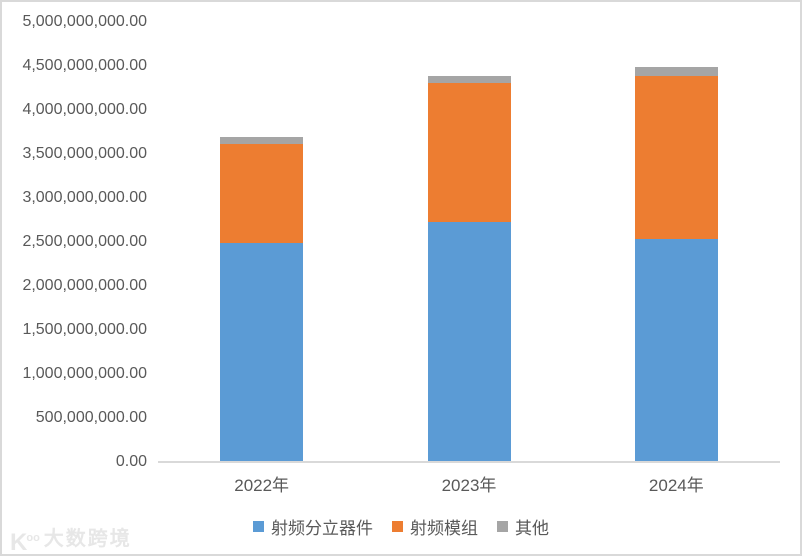  What do you see at coordinates (469, 485) in the screenshot?
I see `x-axis-category-label: 2023年` at bounding box center [469, 485].